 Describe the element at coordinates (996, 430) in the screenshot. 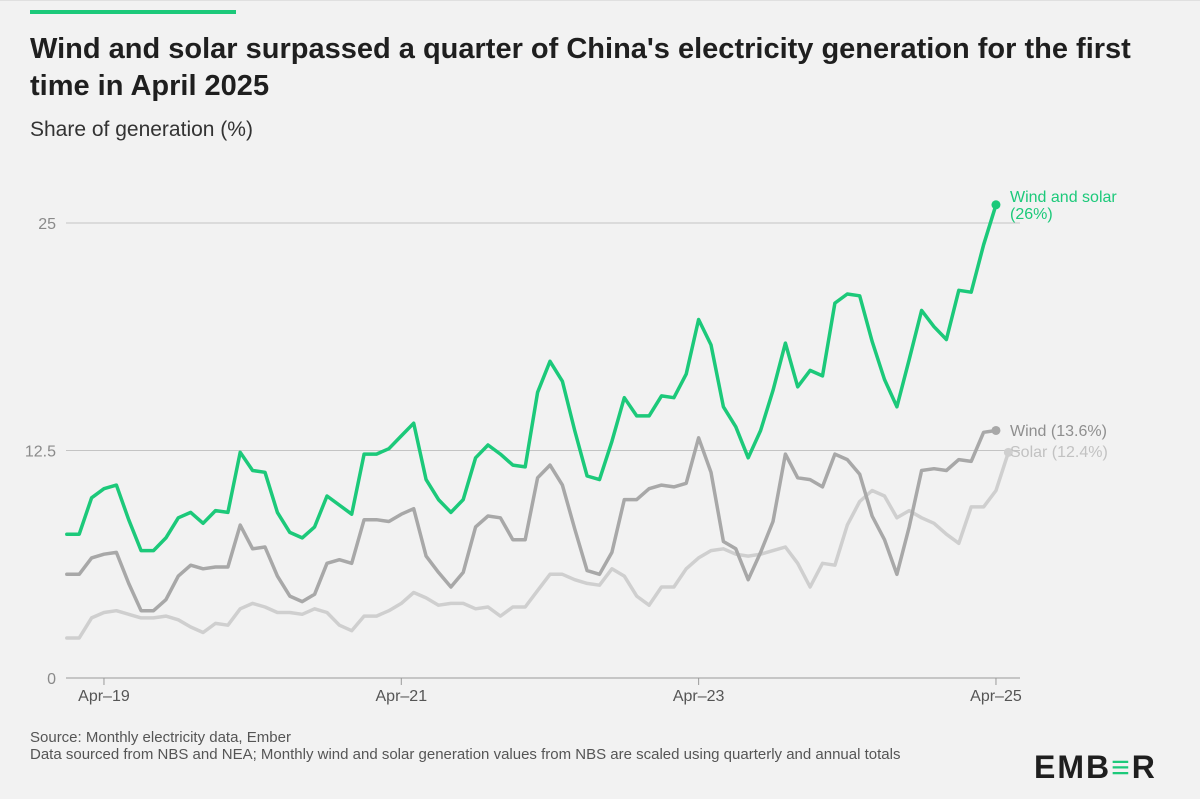

I see `series-end-point-wind` at that location.